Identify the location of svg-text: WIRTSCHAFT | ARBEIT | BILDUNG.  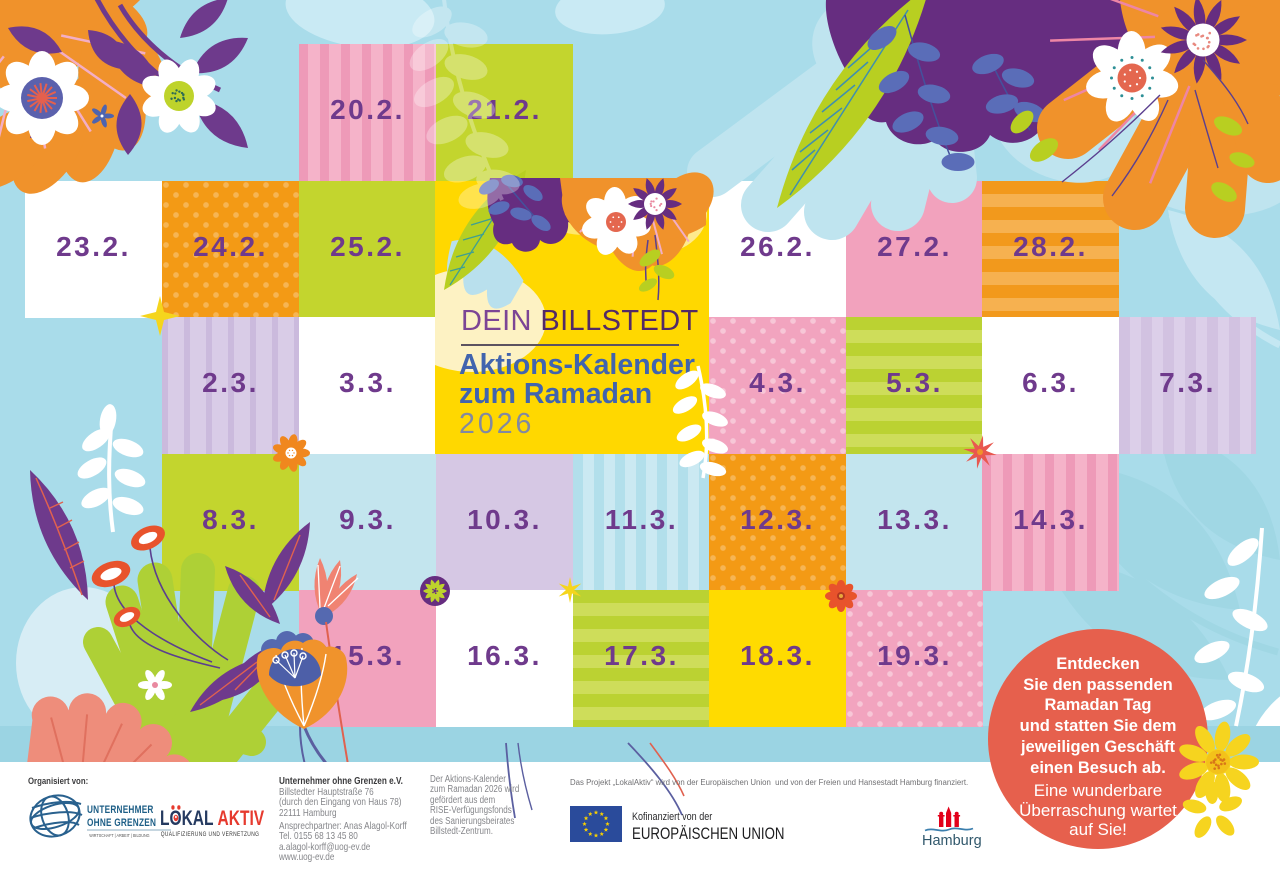
(119, 835).